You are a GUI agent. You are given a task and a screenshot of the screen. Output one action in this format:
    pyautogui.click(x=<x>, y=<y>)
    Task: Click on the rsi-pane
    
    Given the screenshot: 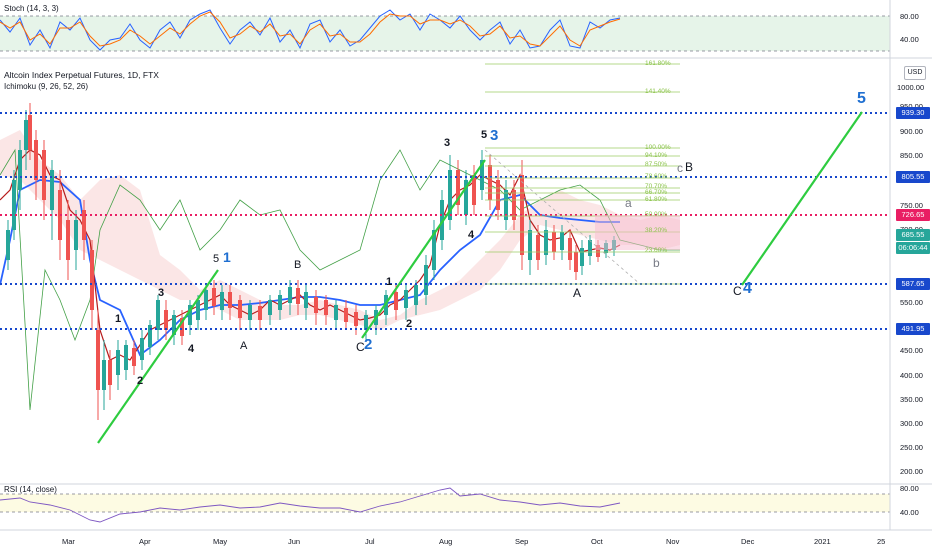 What is the action you would take?
    pyautogui.click(x=445, y=505)
    